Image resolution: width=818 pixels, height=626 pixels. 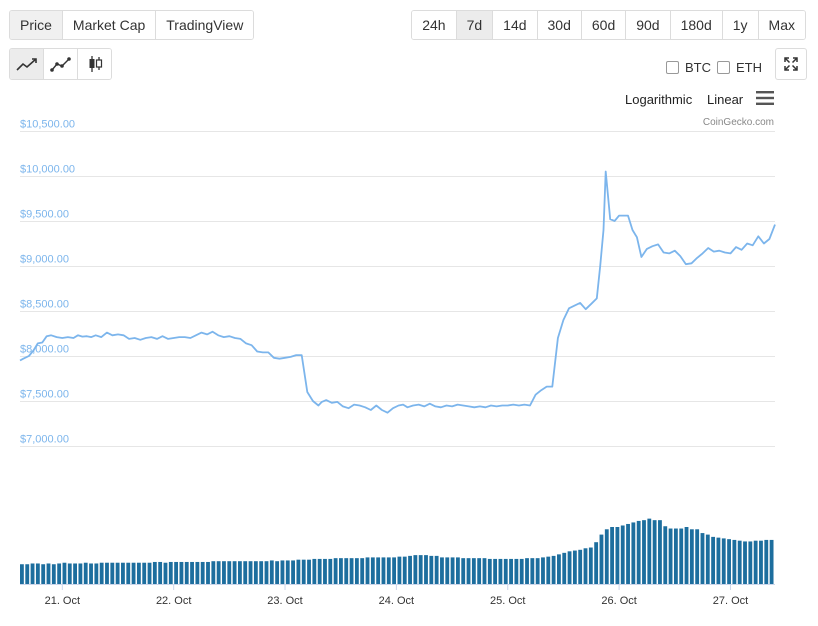 I want to click on candlestick-chart-icon, so click(x=95, y=64).